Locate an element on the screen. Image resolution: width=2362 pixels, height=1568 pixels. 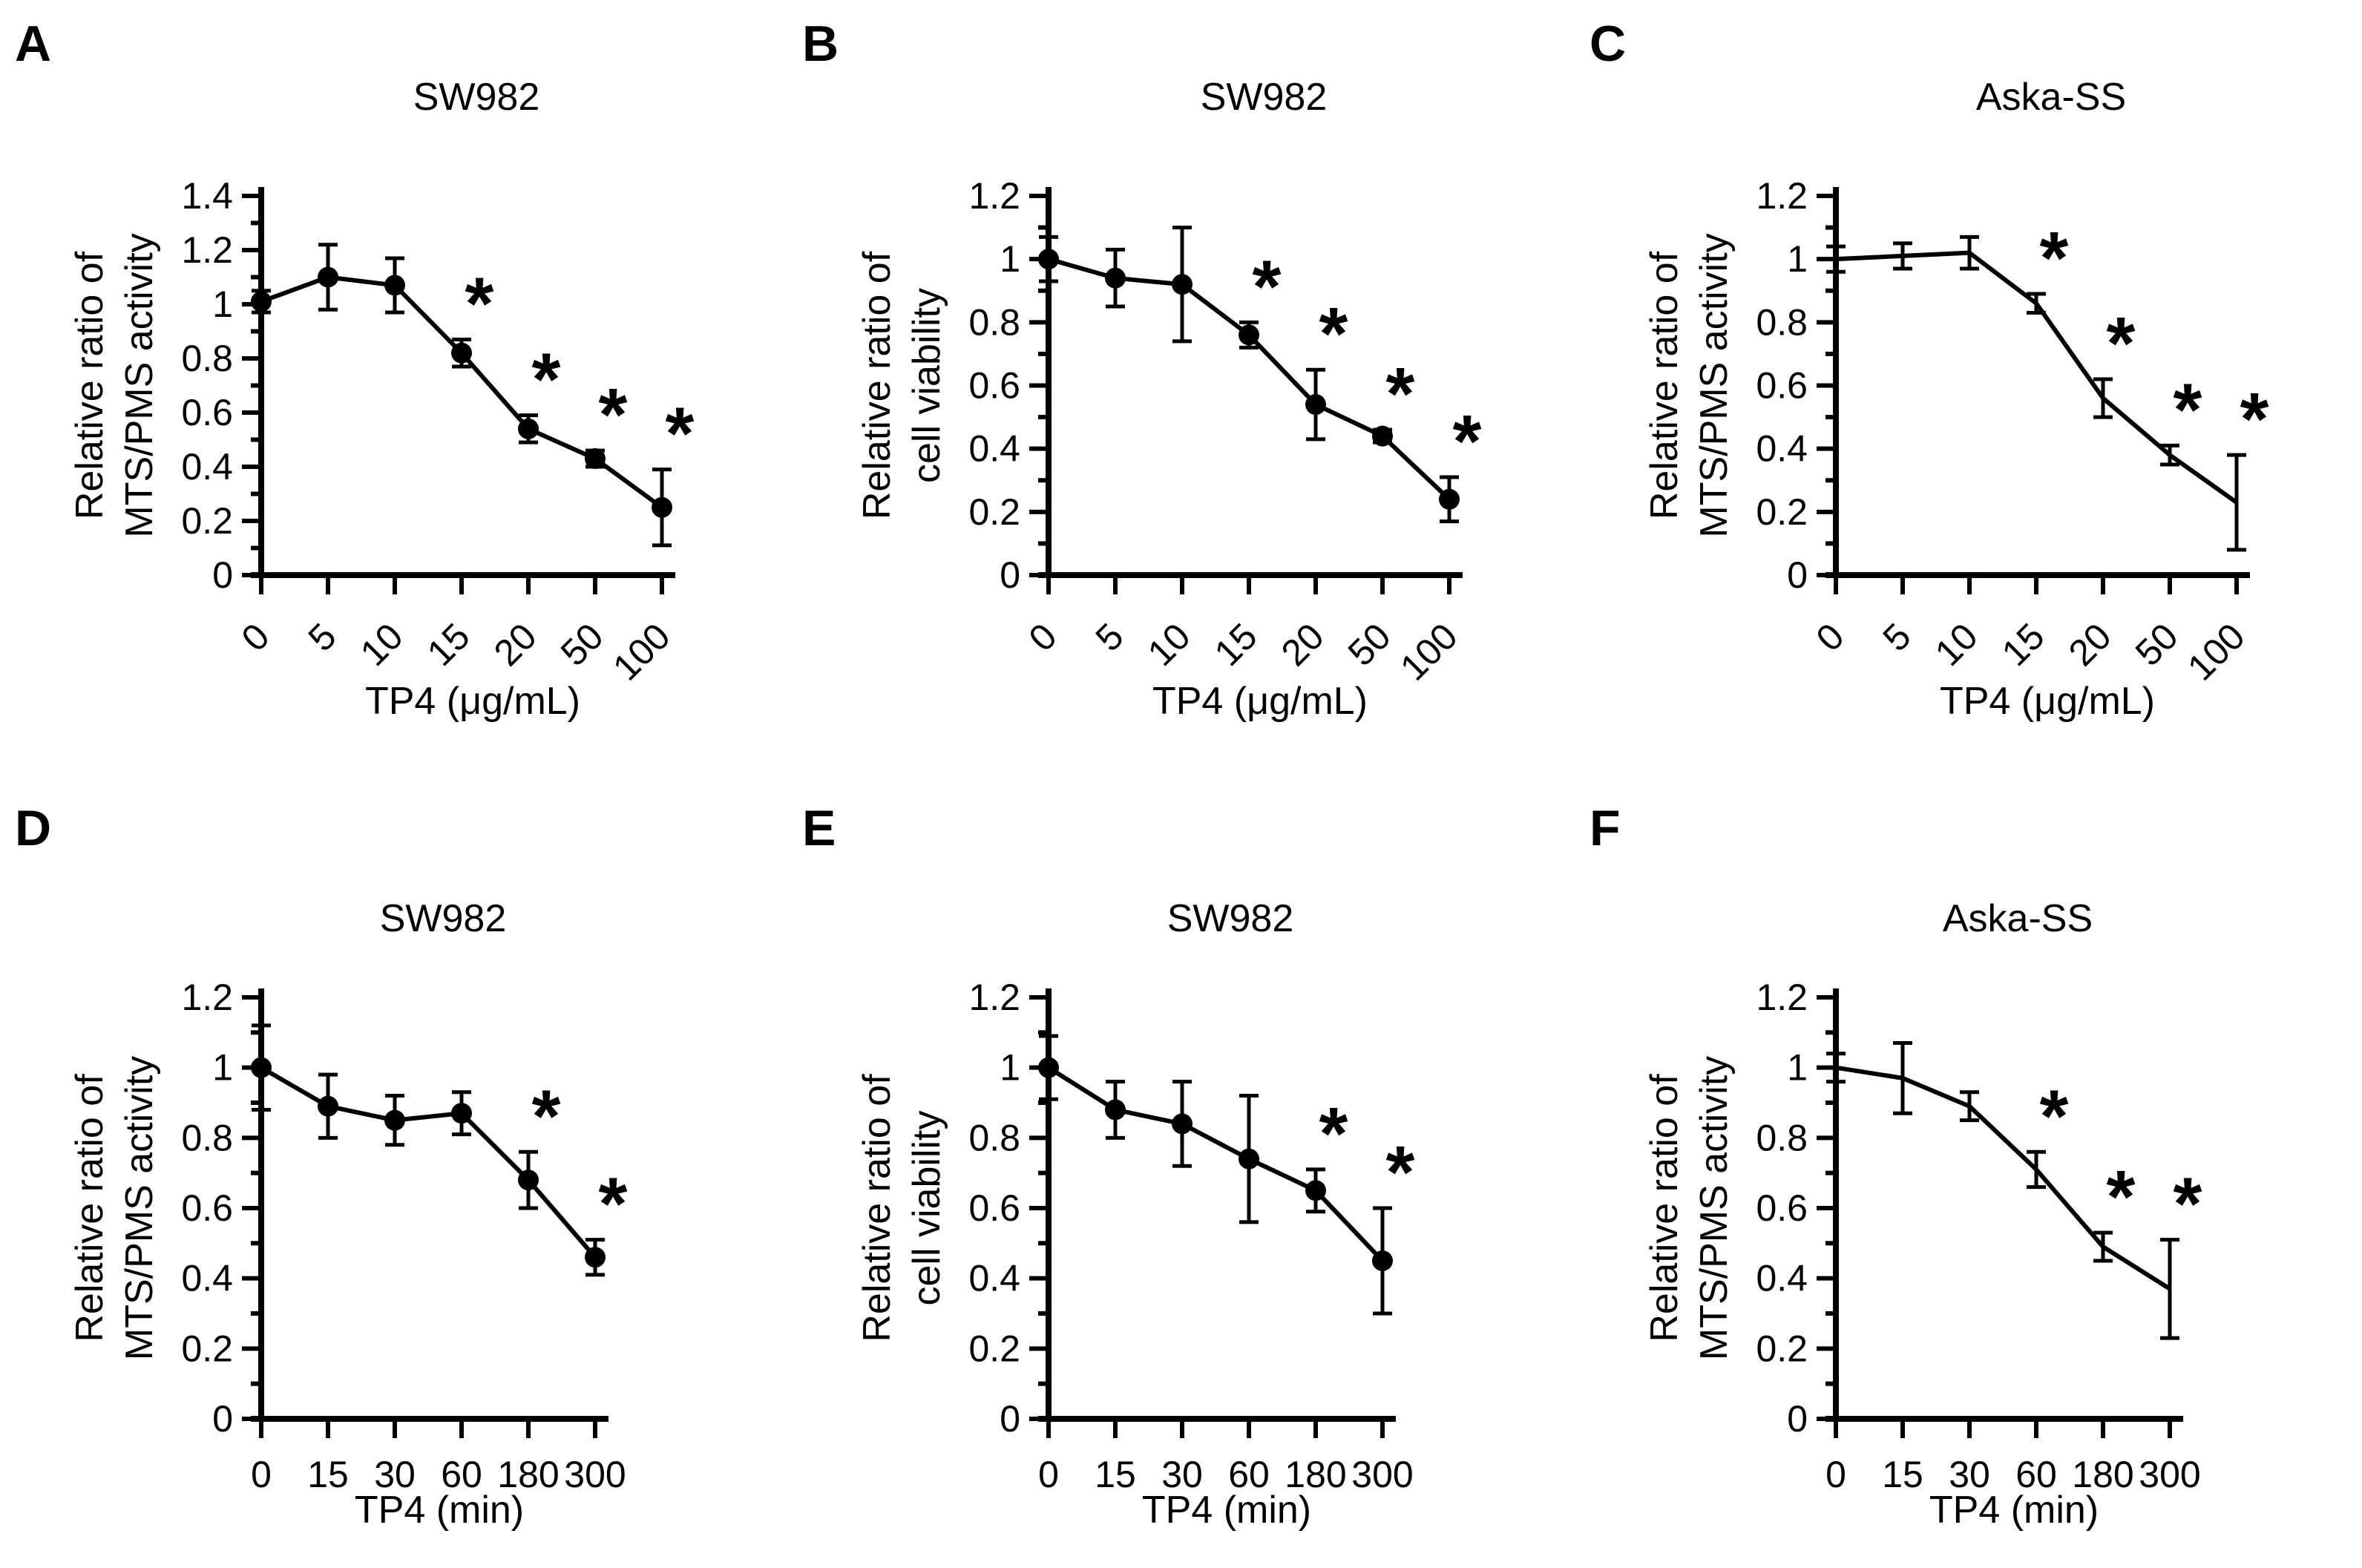
x-tick-label: 15 is located at coordinates (1902, 1474).